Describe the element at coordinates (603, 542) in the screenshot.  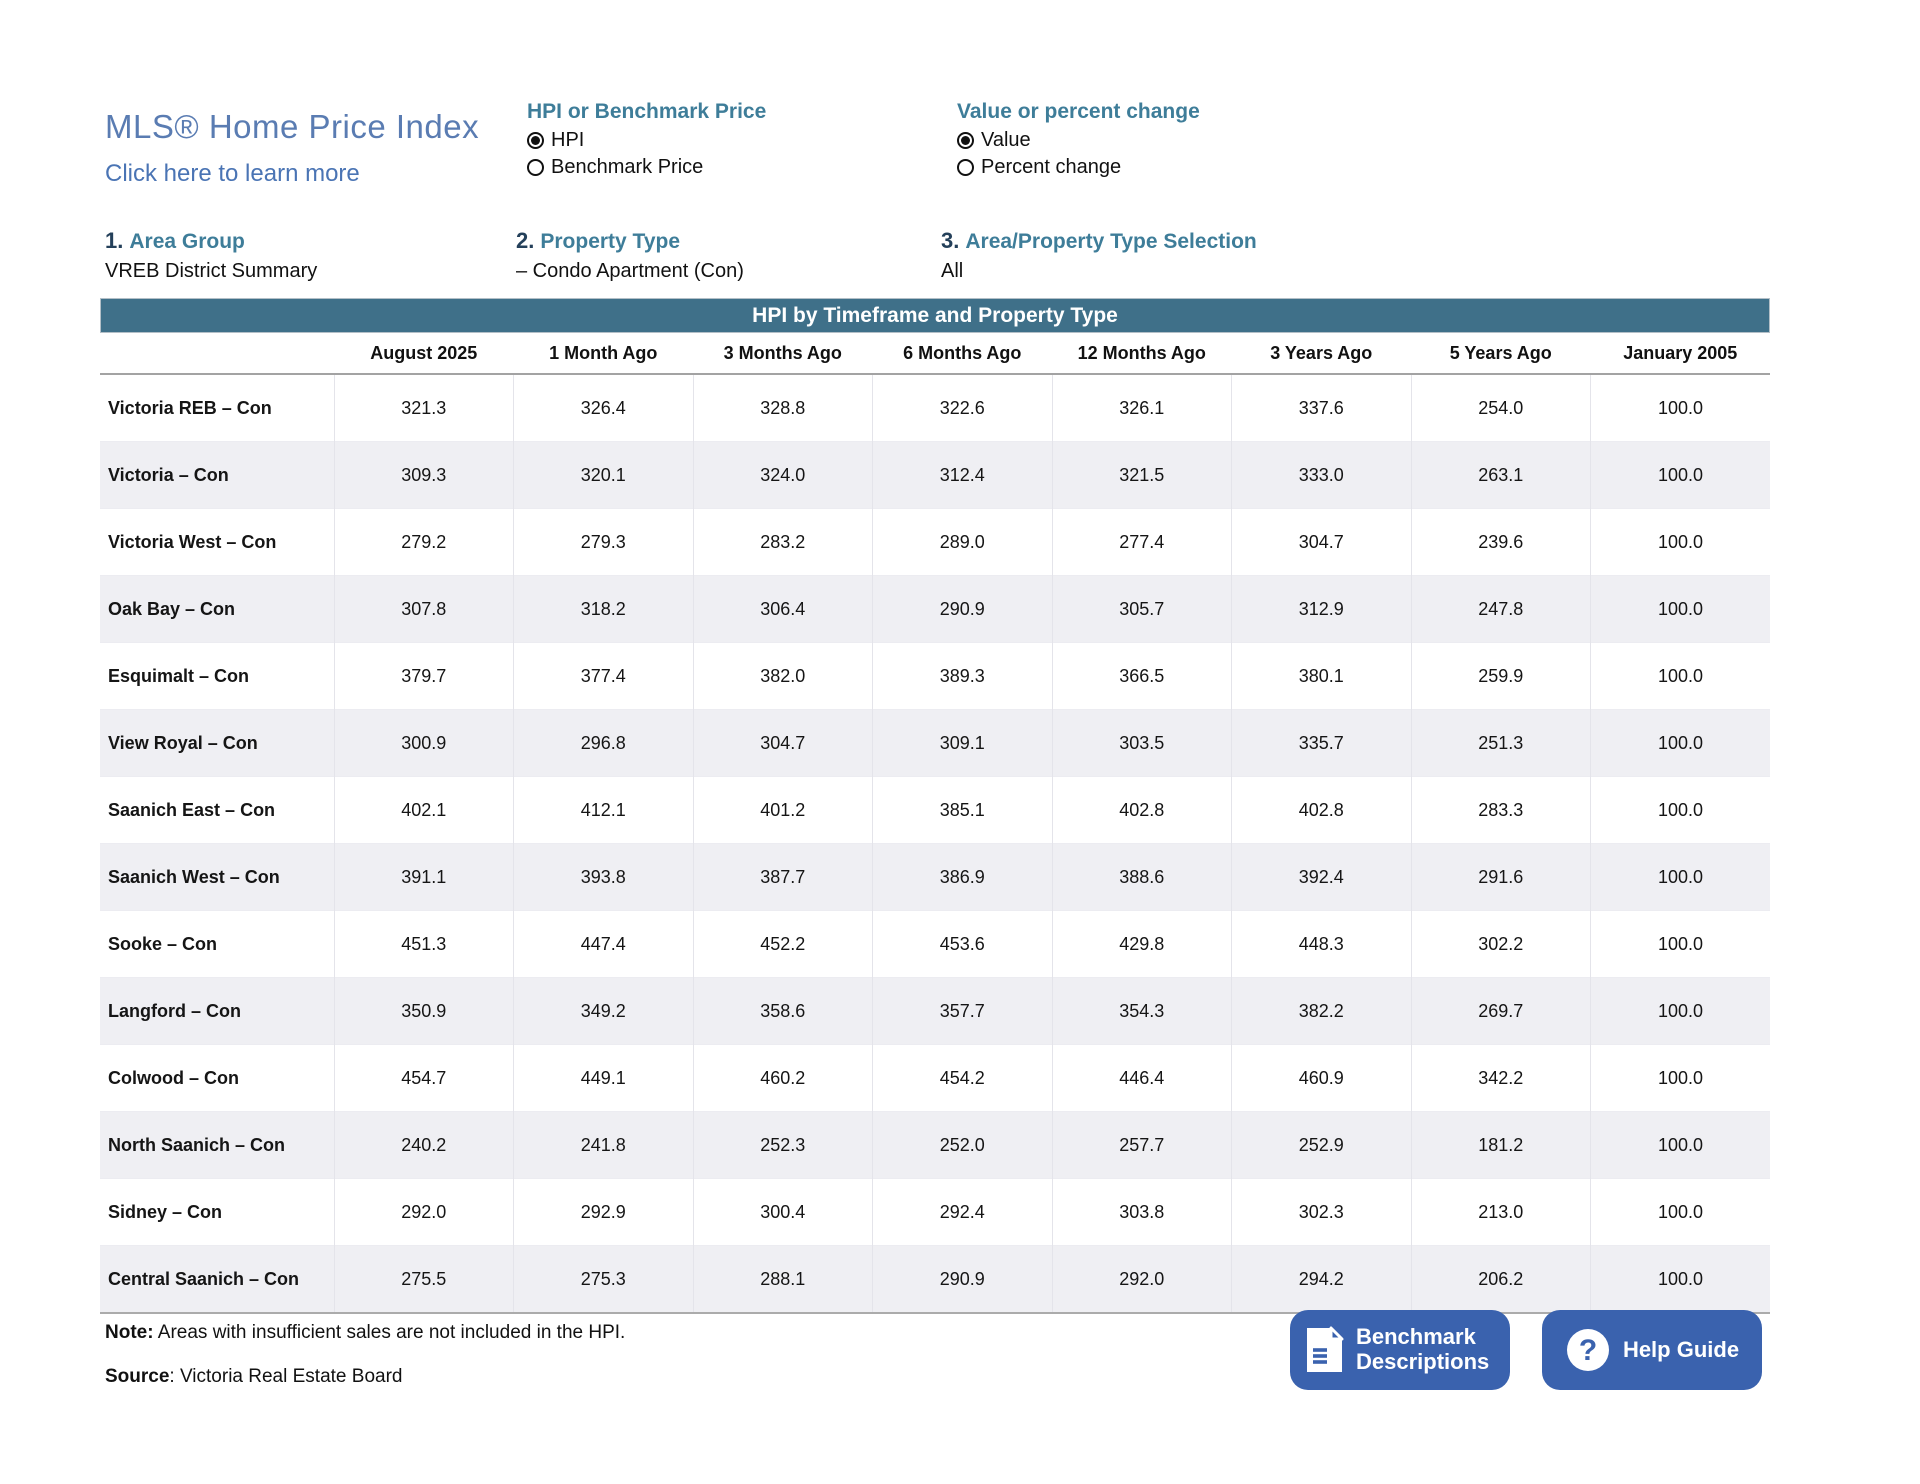
I see `hpi-value-cell: 279.3` at that location.